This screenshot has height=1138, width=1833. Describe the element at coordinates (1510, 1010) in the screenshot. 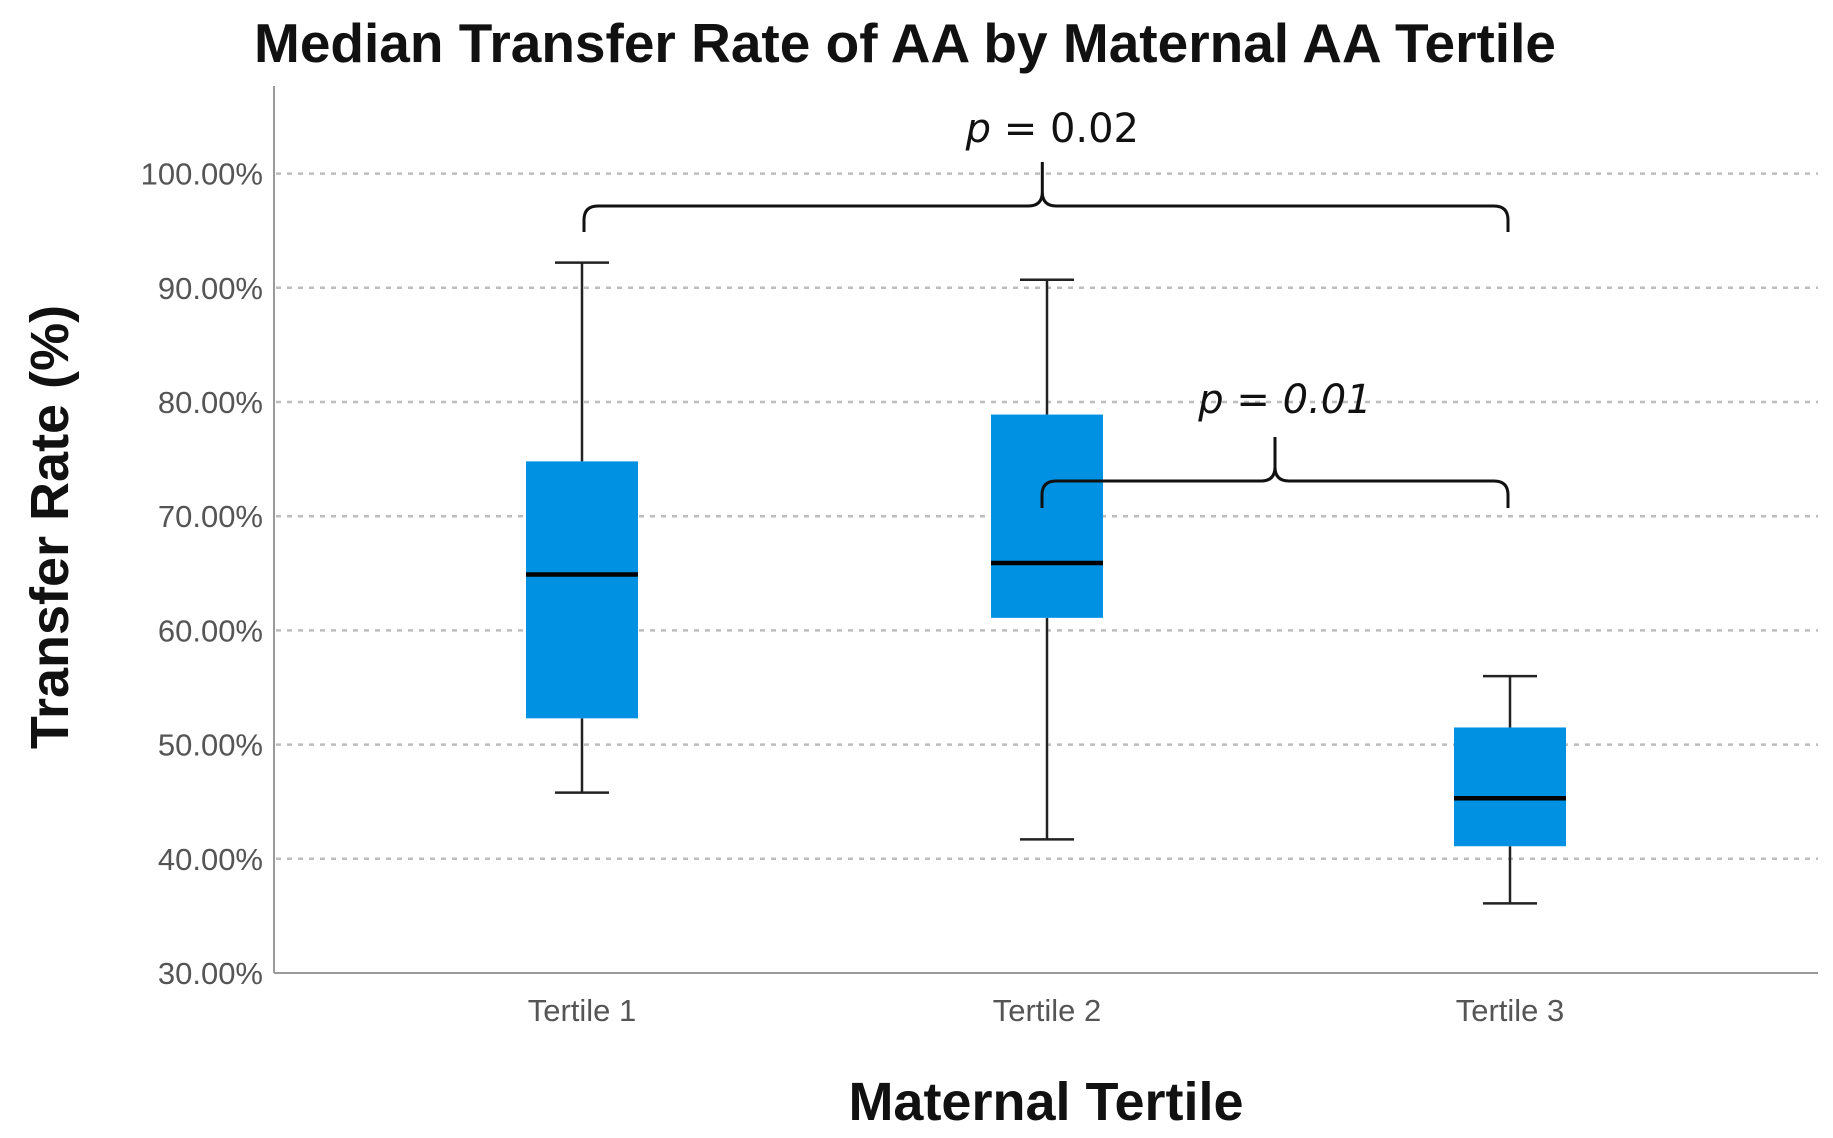

I see `x-tick-label-3: Tertile 3` at that location.